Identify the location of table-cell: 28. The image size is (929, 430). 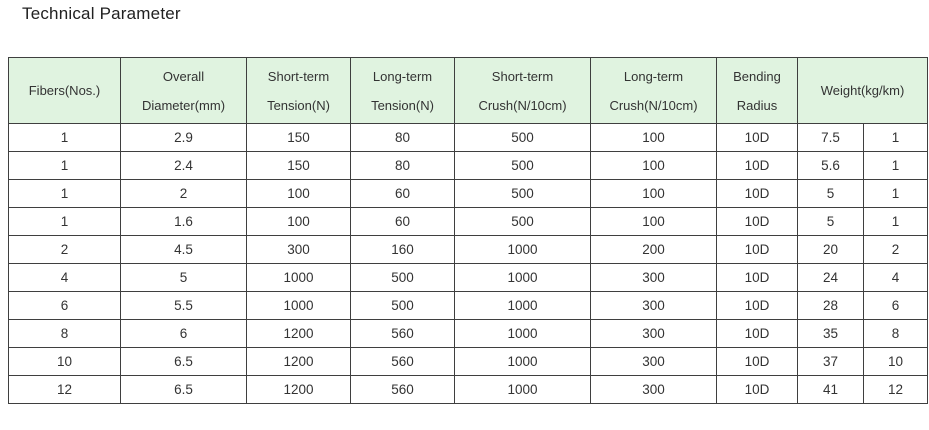
(830, 305).